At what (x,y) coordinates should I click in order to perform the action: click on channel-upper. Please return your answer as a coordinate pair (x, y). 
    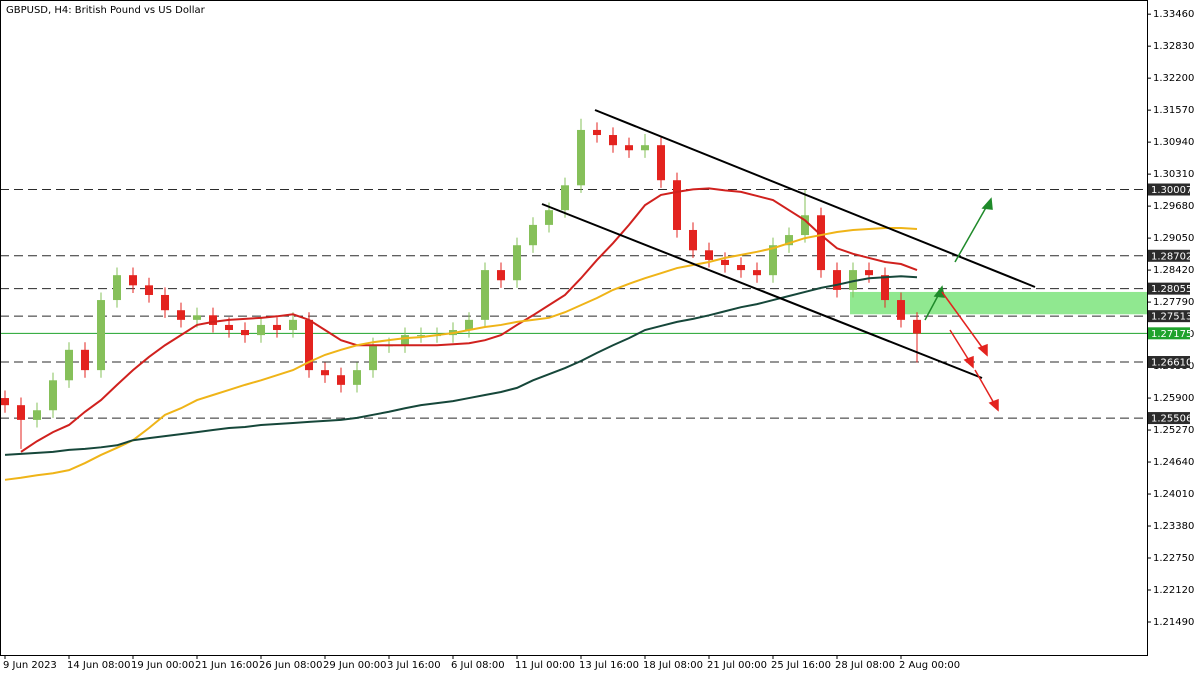
    Looking at the image, I should click on (815, 198).